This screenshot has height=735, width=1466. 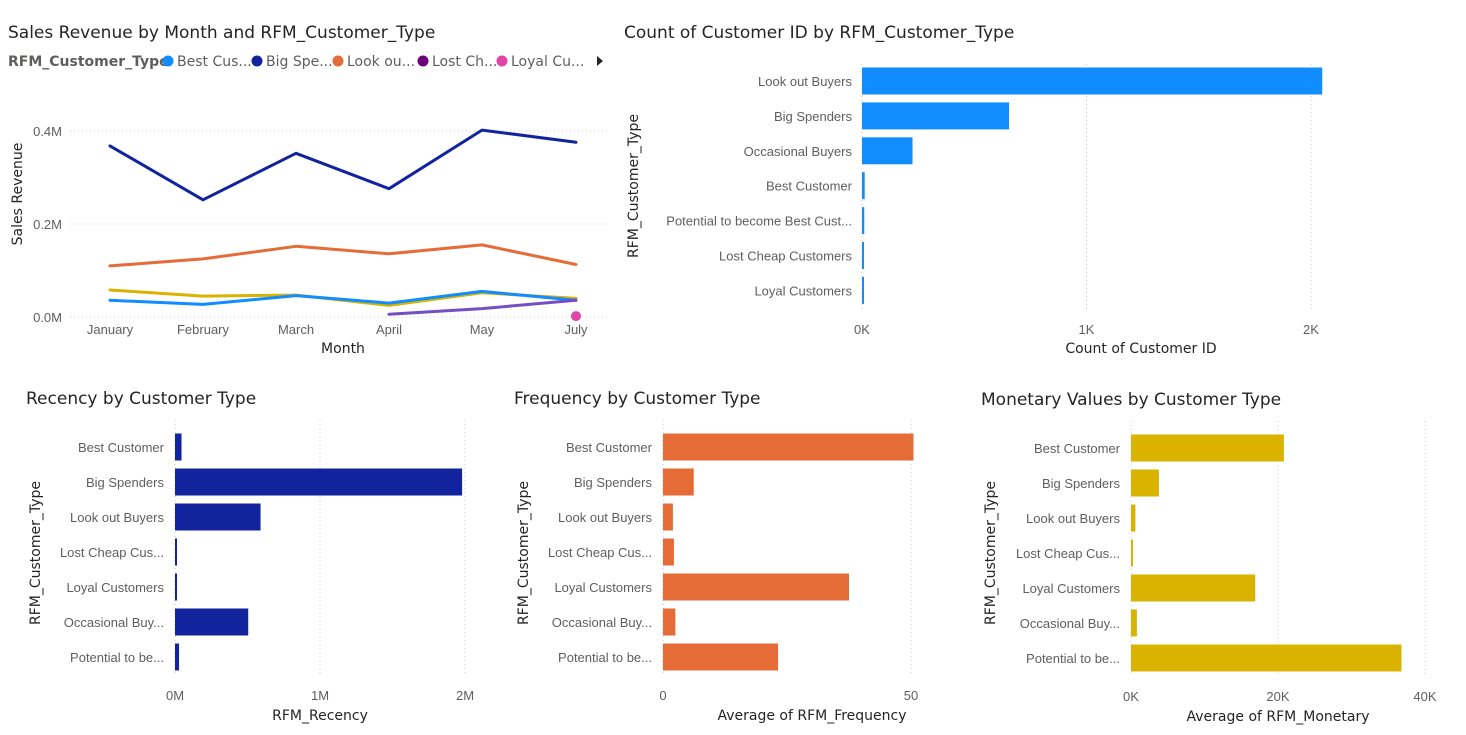 I want to click on x-tick-label: 20K, so click(x=1277, y=696).